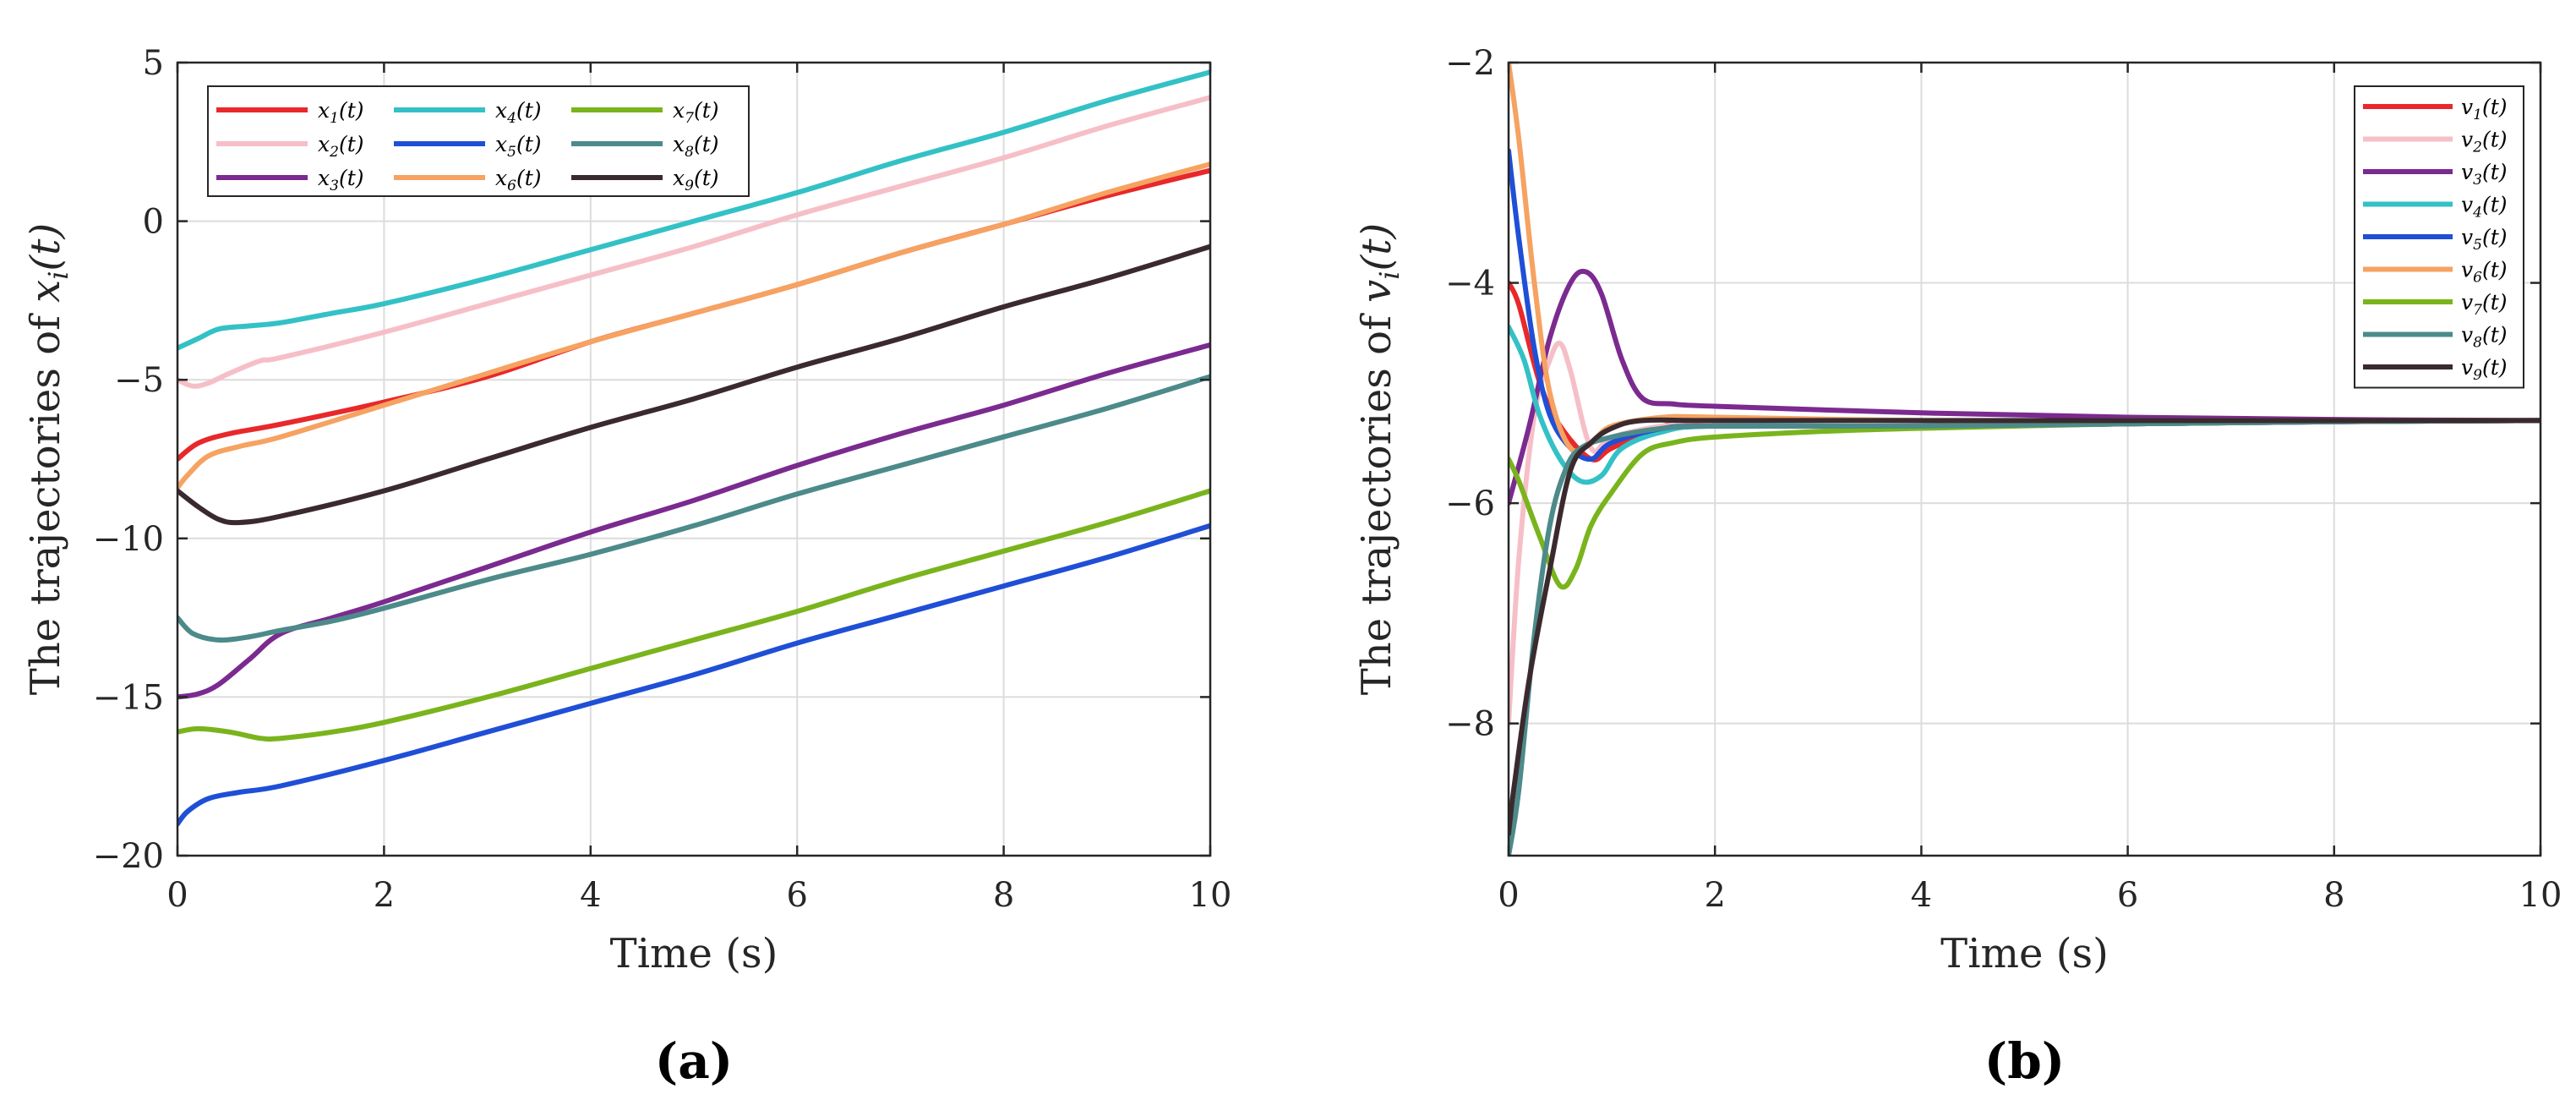 This screenshot has height=1100, width=2576. What do you see at coordinates (518, 146) in the screenshot?
I see `legend-label-x5: x5(t)` at bounding box center [518, 146].